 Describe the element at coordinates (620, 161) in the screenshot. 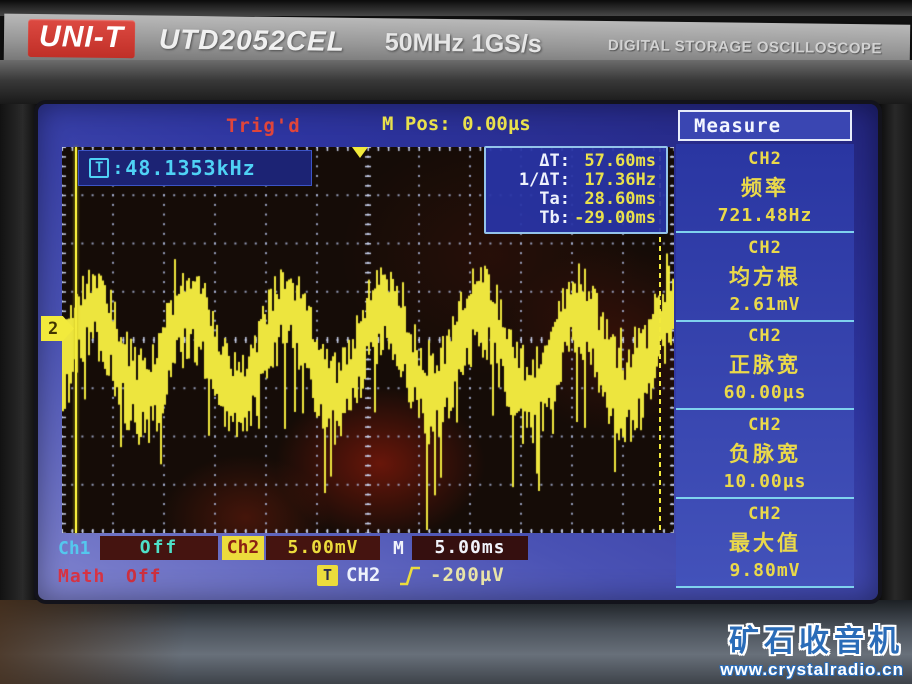

I see `cursor-value: 57.60ms` at that location.